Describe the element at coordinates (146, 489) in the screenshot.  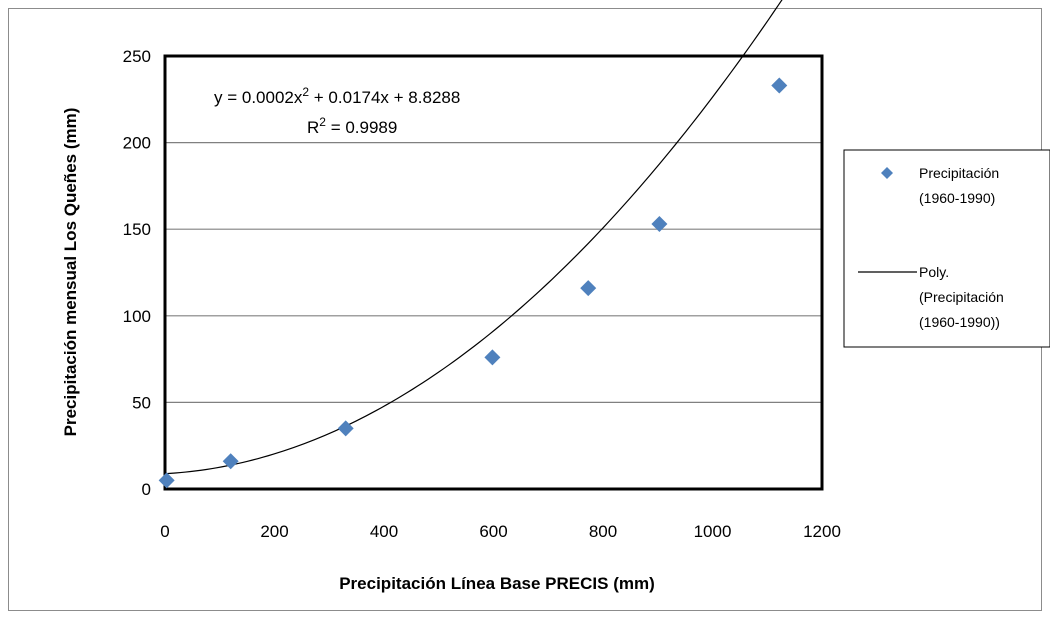
I see `y-tick-label: 0` at that location.